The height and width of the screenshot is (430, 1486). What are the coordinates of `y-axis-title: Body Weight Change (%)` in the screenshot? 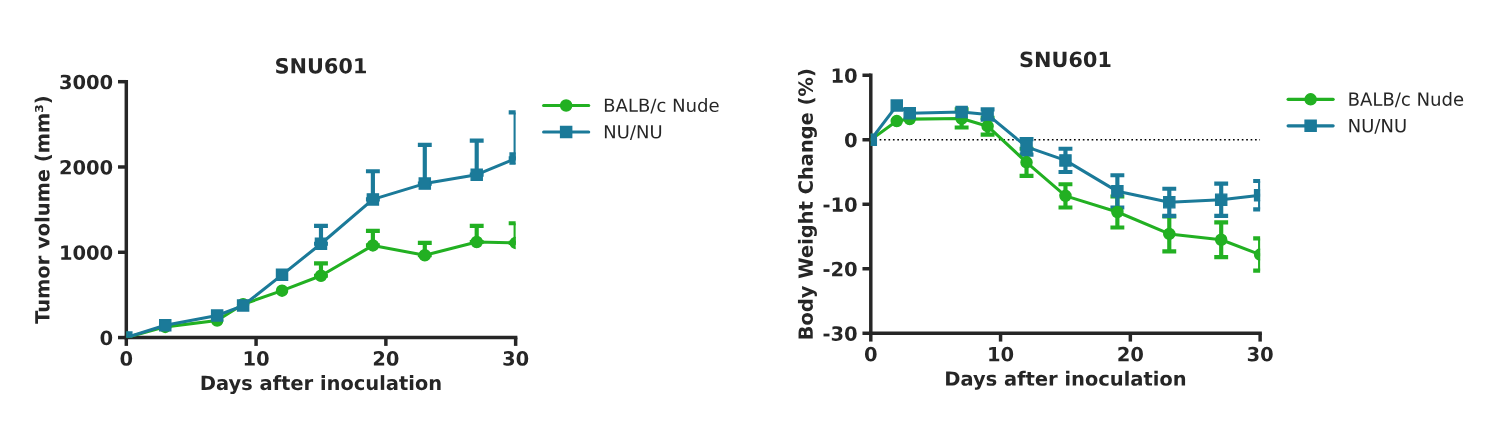 It's located at (807, 204).